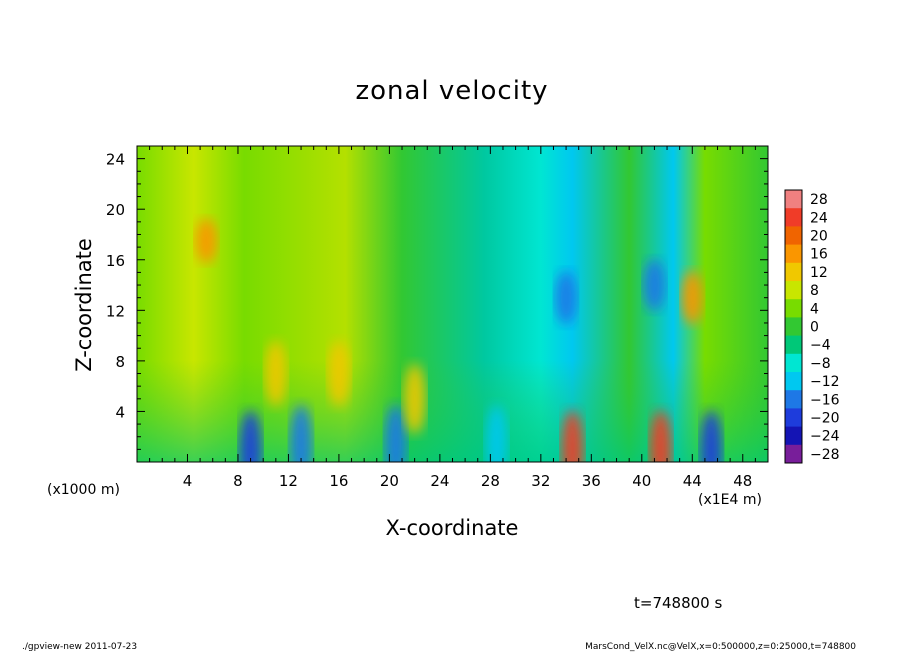 The height and width of the screenshot is (654, 904). What do you see at coordinates (825, 382) in the screenshot?
I see `colorbar-label: −12` at bounding box center [825, 382].